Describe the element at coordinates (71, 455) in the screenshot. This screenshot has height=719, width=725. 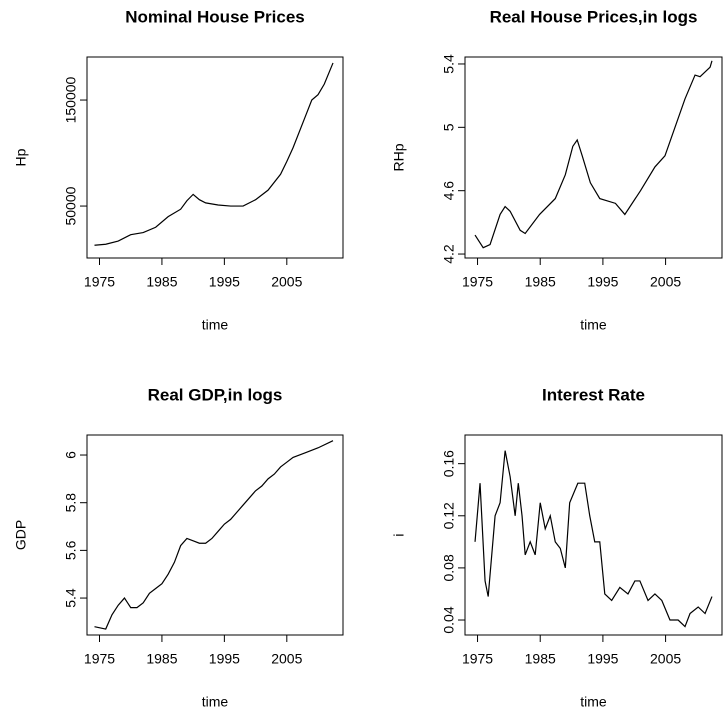
I see `y-tick-label: 6` at that location.